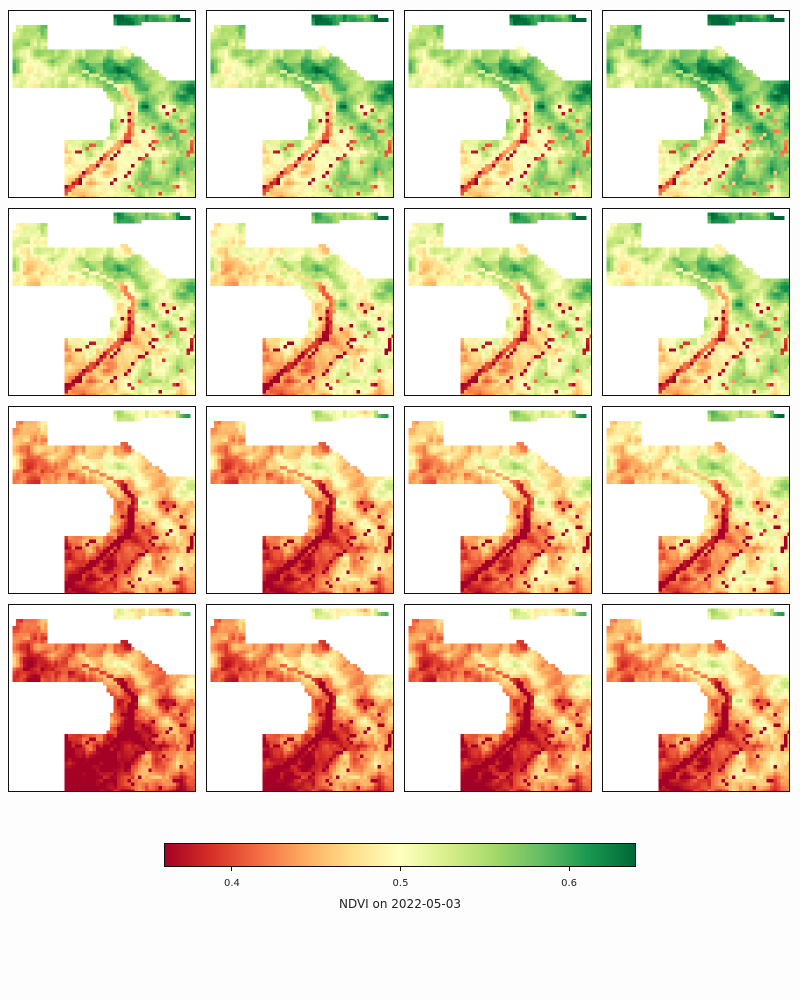 Image resolution: width=800 pixels, height=1000 pixels. I want to click on ndvi-colorbar, so click(400, 855).